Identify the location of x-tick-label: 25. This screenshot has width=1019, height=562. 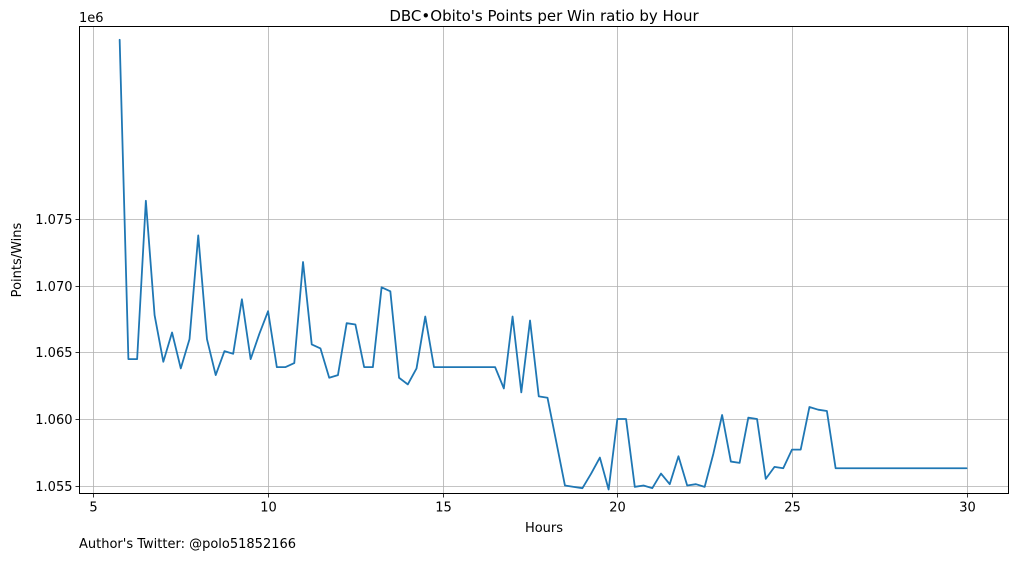
(792, 508).